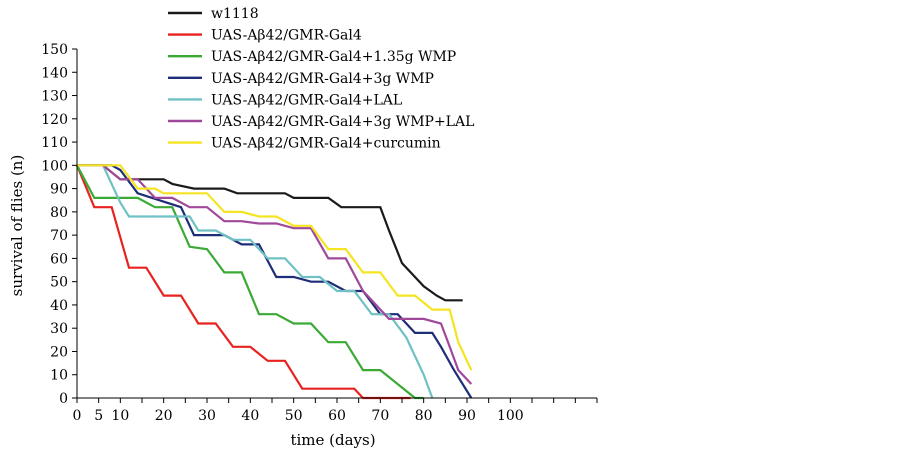  What do you see at coordinates (164, 416) in the screenshot?
I see `x-tick-label: 20` at bounding box center [164, 416].